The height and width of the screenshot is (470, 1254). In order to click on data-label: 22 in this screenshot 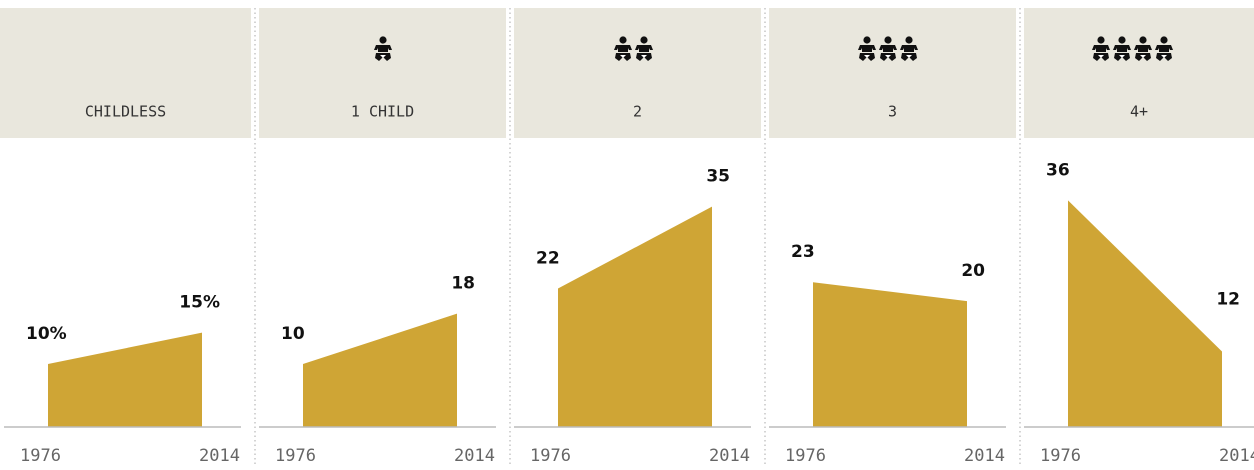, I will do `click(548, 259)`.